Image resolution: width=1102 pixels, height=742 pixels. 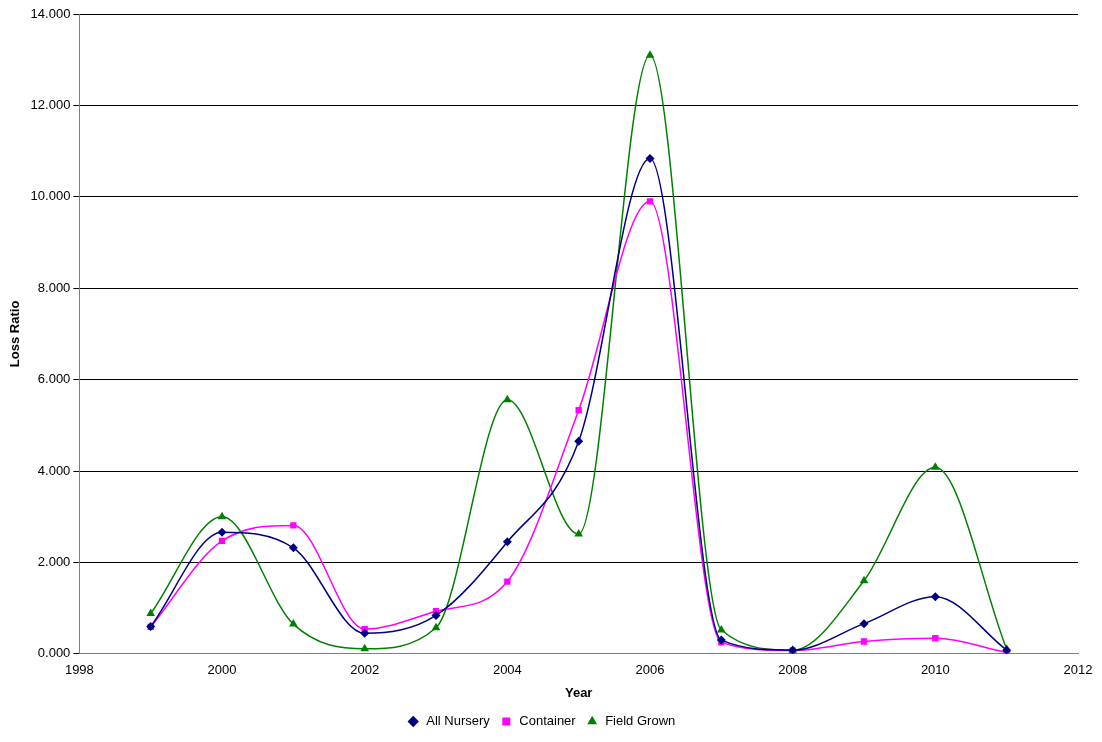 I want to click on legend-label: Container, so click(x=548, y=721).